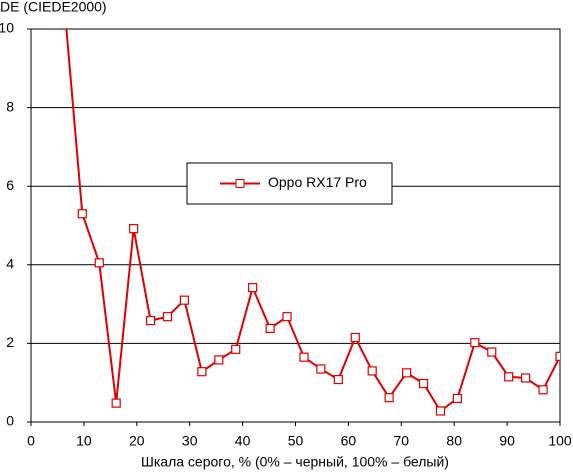  What do you see at coordinates (243, 441) in the screenshot?
I see `x-tick-label: 40` at bounding box center [243, 441].